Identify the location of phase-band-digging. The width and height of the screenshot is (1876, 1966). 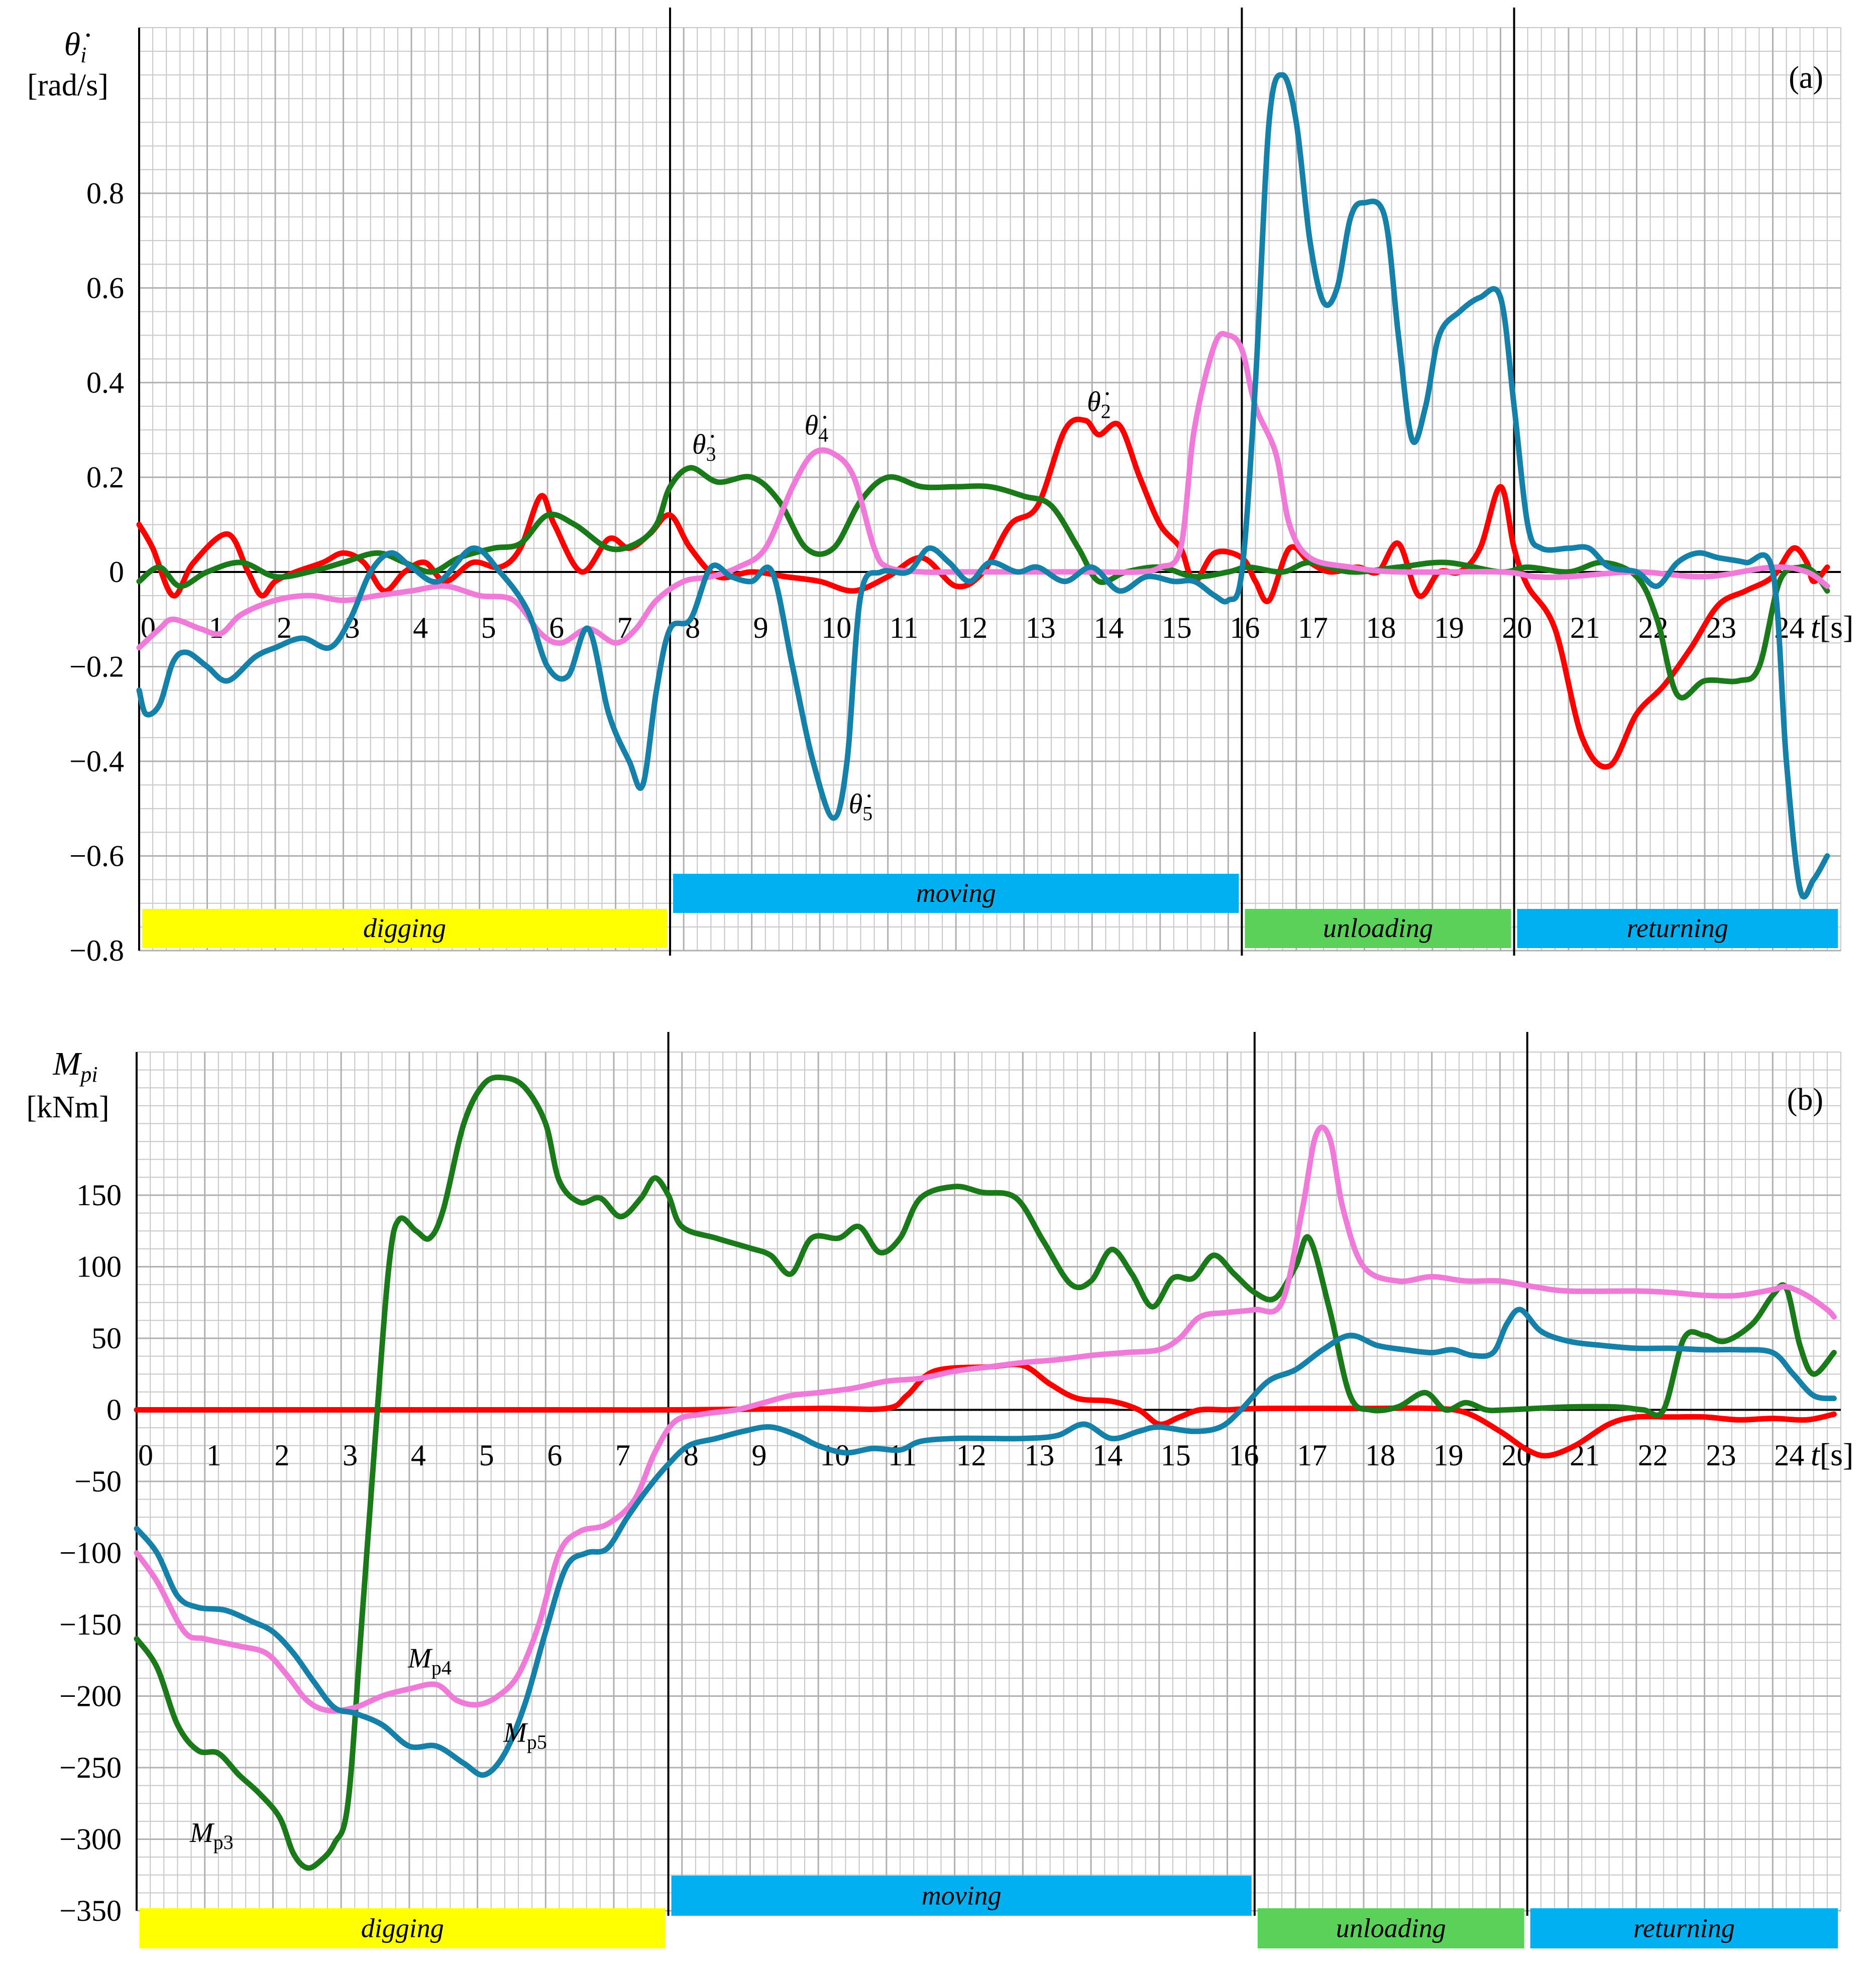
(403, 1928).